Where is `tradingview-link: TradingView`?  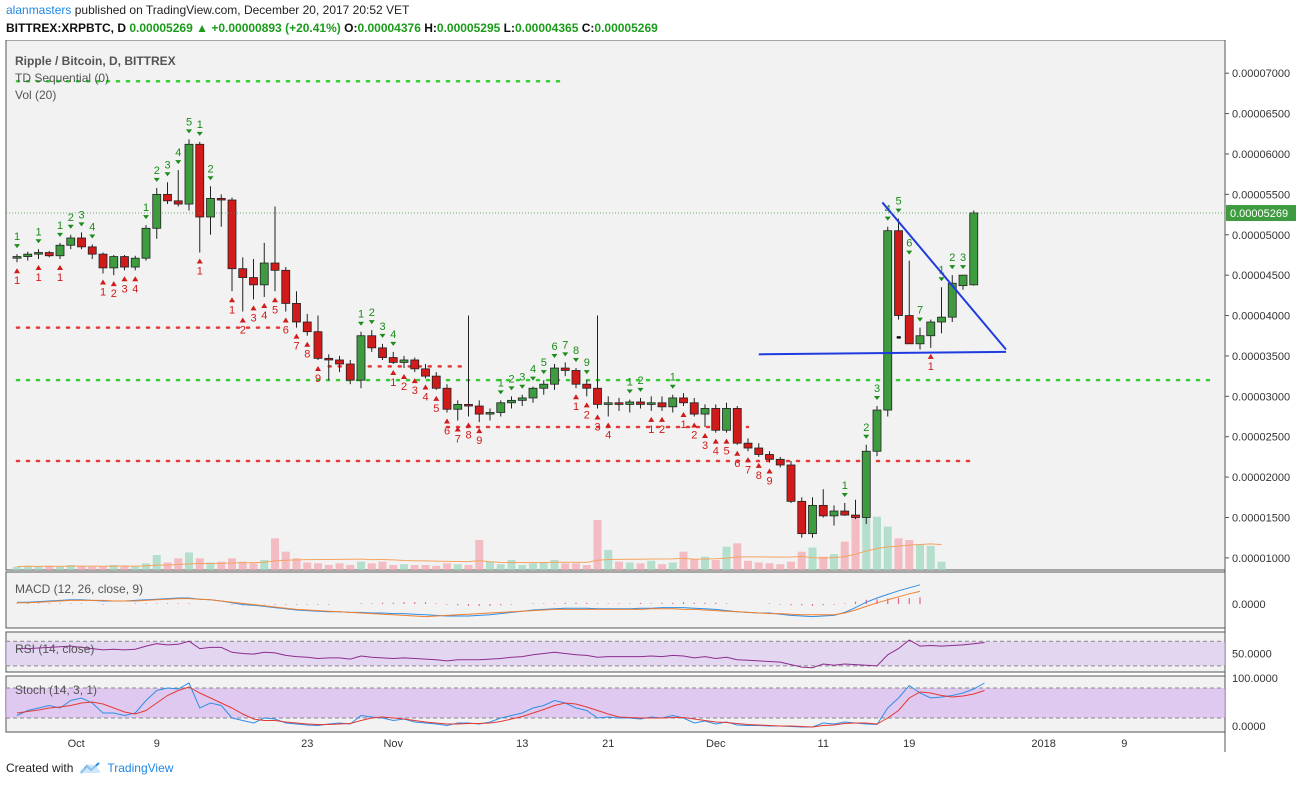
tradingview-link: TradingView is located at coordinates (126, 768).